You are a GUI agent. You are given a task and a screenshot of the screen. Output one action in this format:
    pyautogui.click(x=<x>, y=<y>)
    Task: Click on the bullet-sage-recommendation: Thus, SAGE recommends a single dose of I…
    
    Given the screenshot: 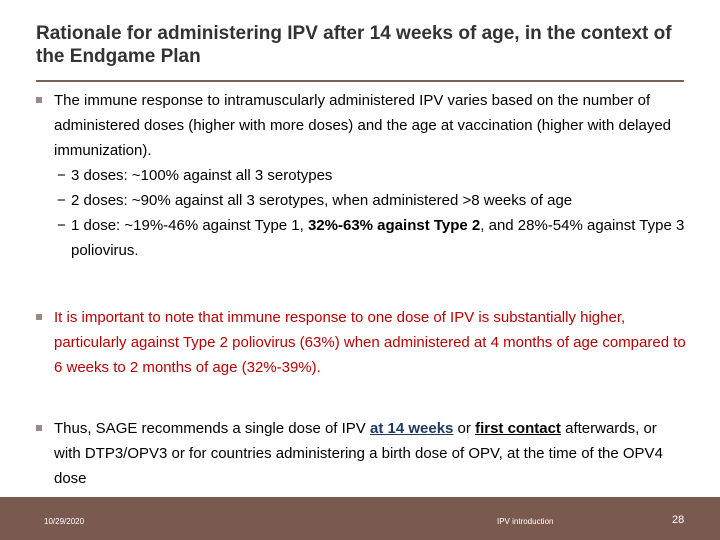 What is the action you would take?
    pyautogui.click(x=361, y=453)
    